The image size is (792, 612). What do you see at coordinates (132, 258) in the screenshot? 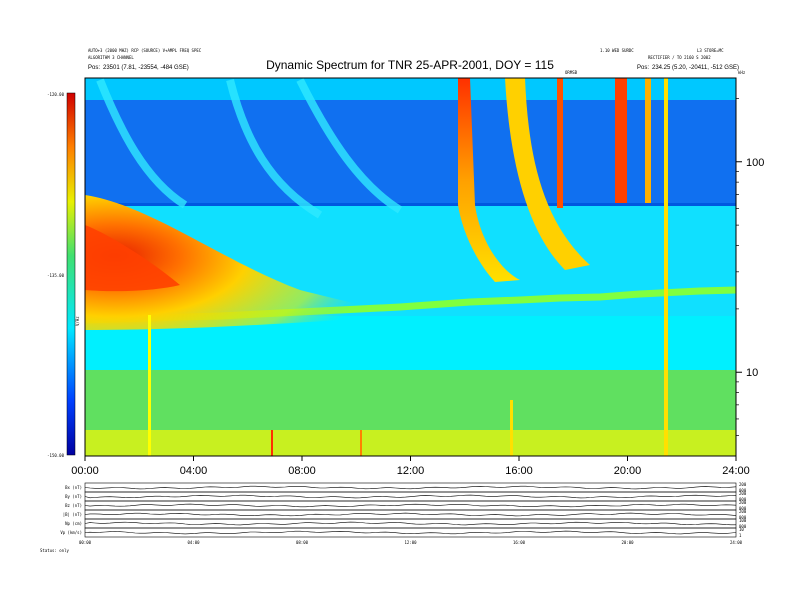
I see `intense-emission-core` at bounding box center [132, 258].